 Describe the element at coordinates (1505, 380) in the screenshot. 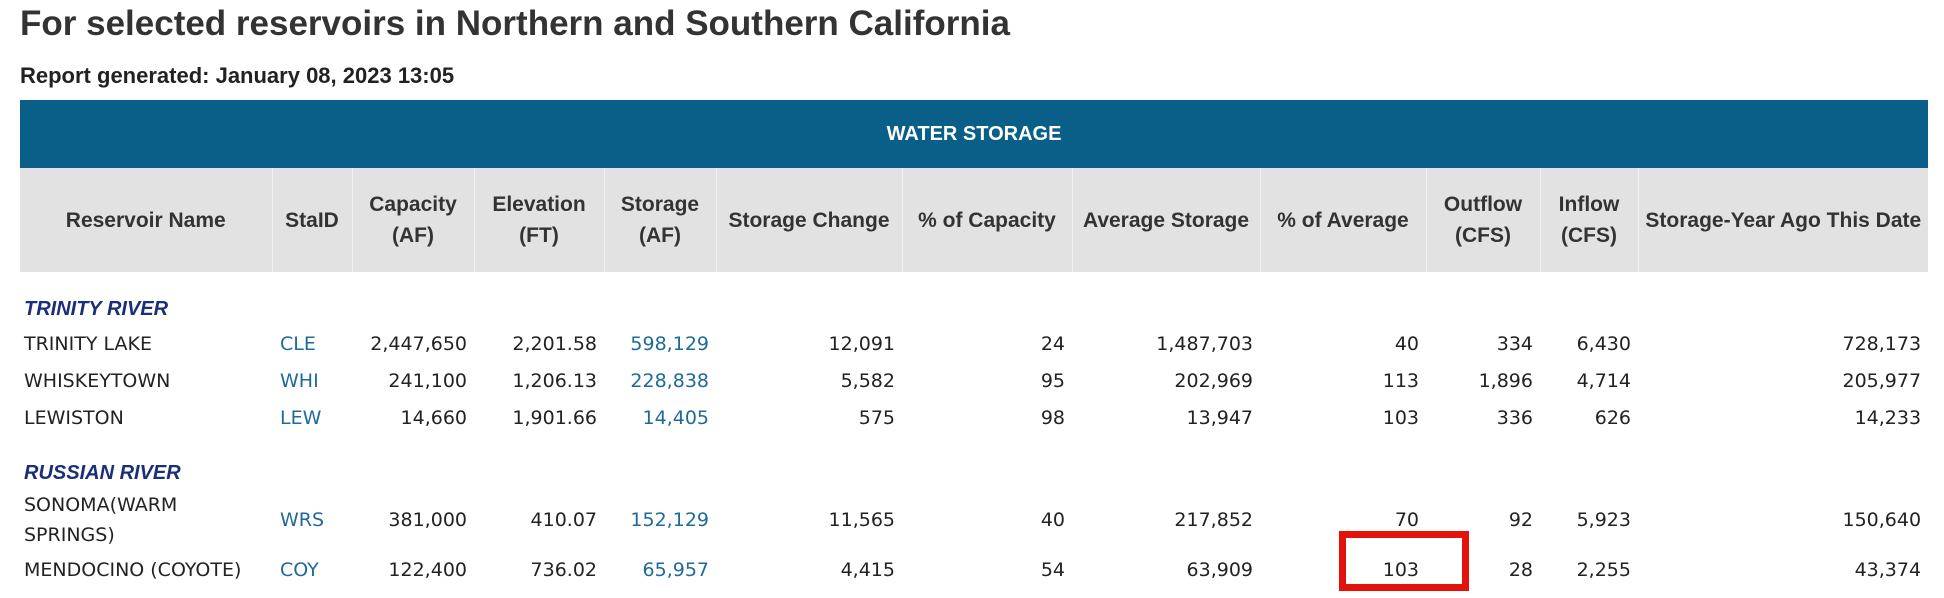

I see `outflow-cell: 1,896` at that location.